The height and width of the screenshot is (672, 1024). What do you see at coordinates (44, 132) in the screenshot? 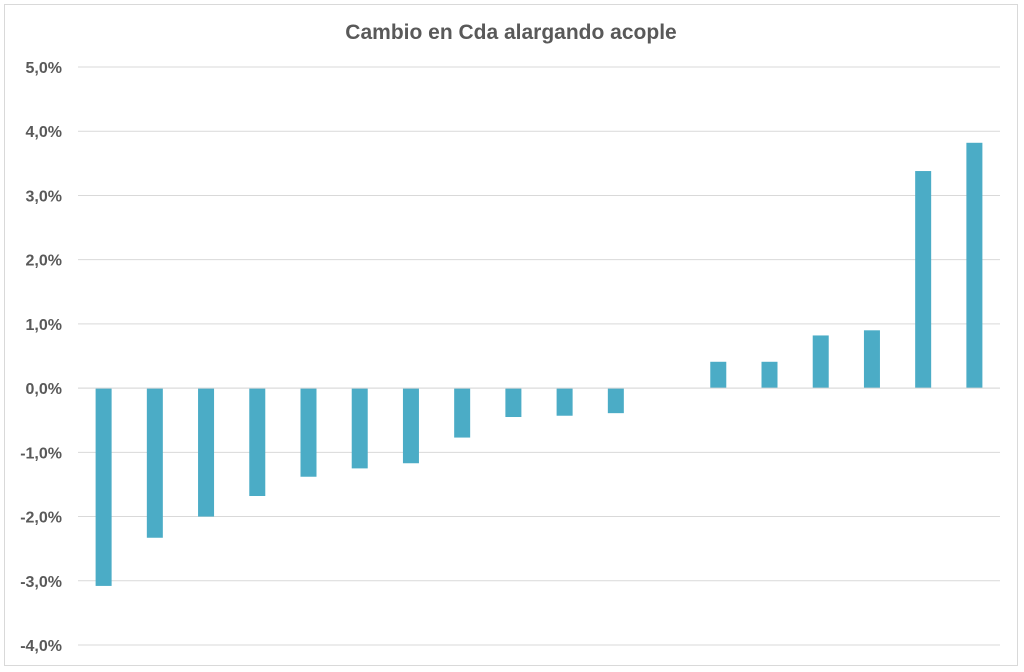
I see `y-tick-label: 4,0%` at bounding box center [44, 132].